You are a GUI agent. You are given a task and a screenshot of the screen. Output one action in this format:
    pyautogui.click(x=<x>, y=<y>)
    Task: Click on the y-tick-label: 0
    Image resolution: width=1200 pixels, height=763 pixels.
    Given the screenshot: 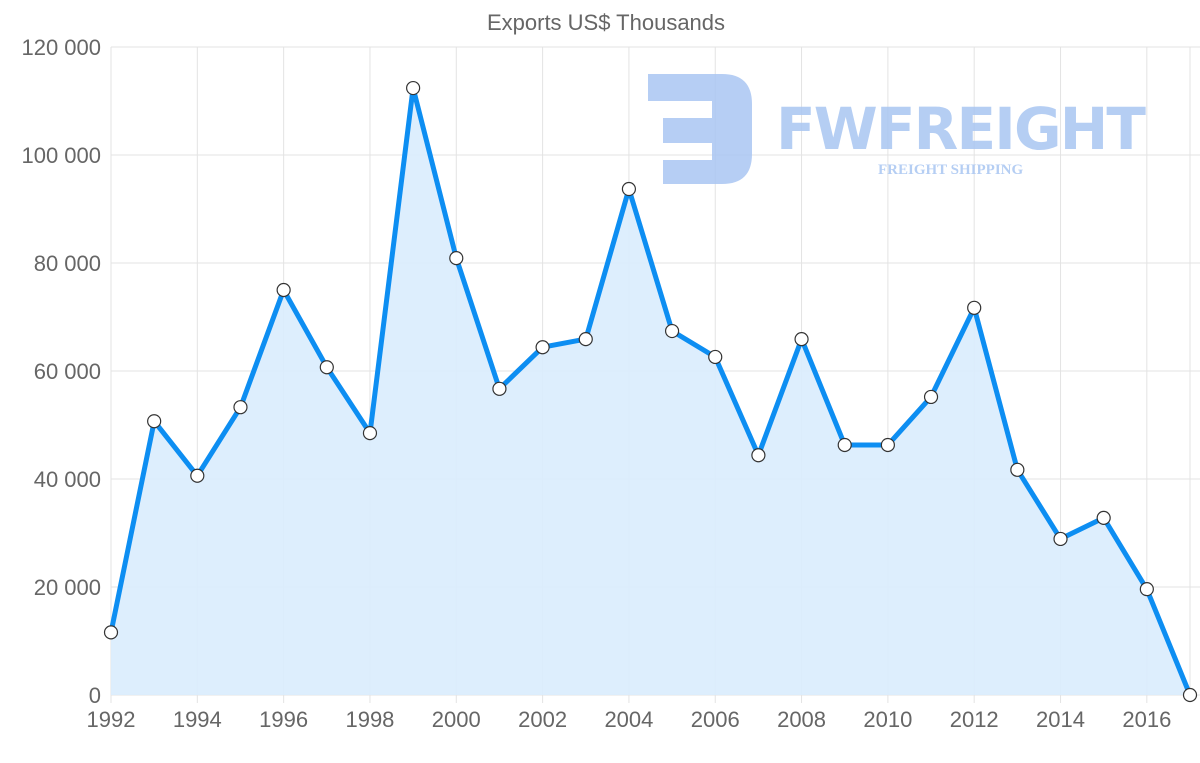 What is the action you would take?
    pyautogui.click(x=95, y=695)
    